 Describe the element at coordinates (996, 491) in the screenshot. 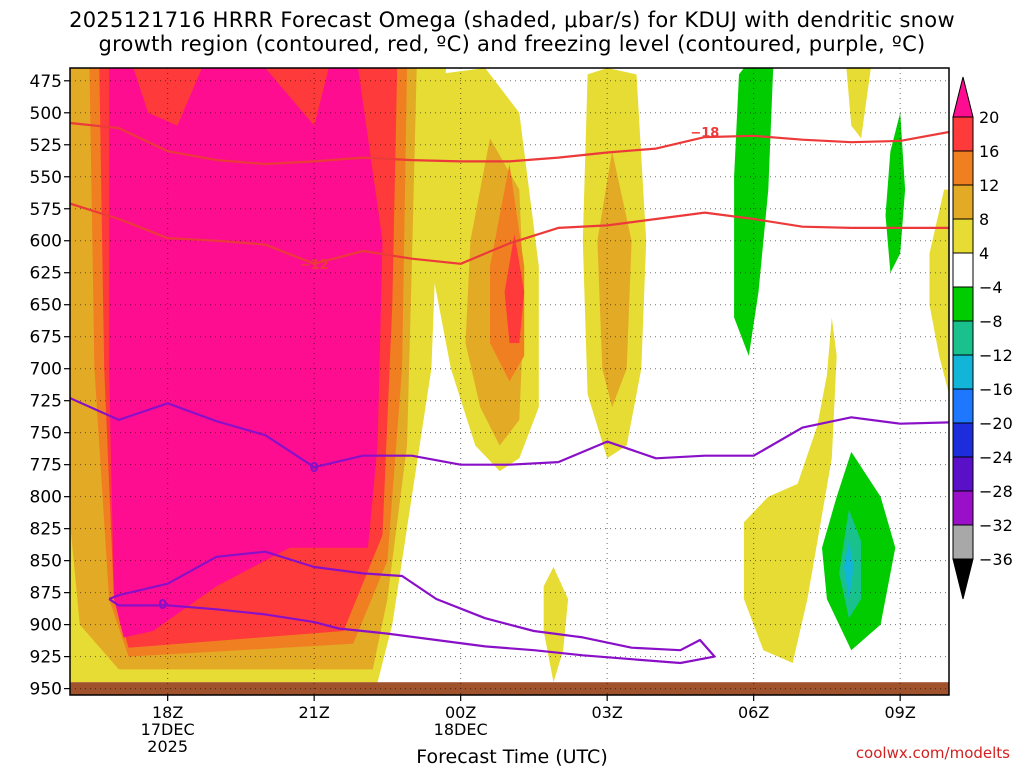

I see `colorbar-label-11: −28` at that location.